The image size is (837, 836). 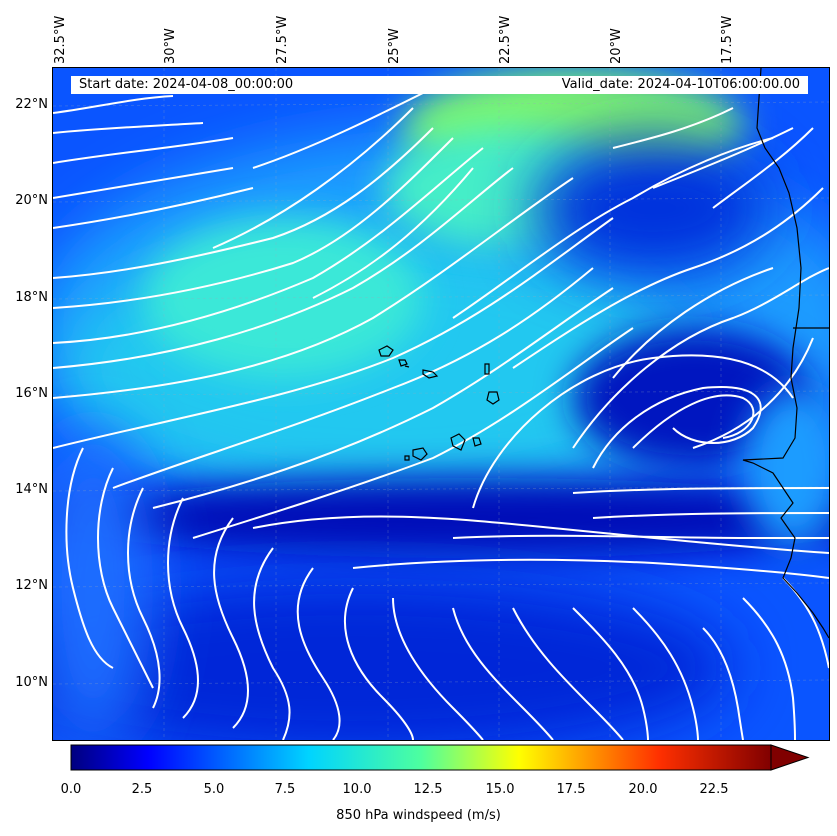 I want to click on african-coastline, so click(x=785, y=353).